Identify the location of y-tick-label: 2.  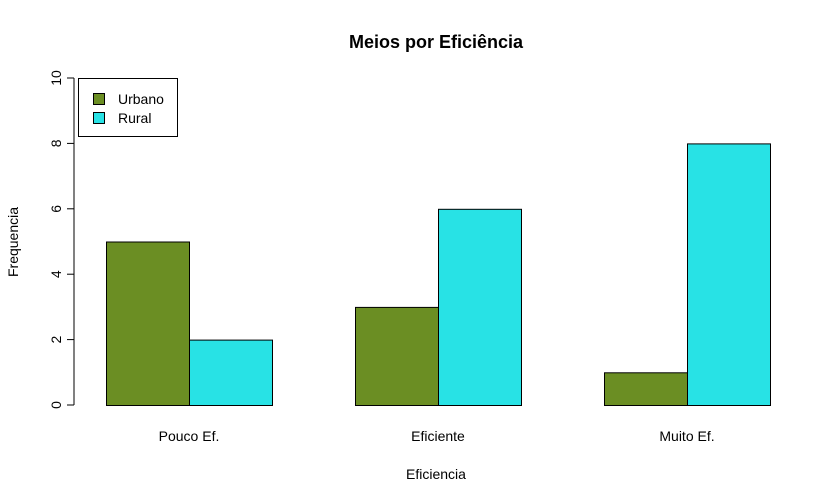
(56, 339).